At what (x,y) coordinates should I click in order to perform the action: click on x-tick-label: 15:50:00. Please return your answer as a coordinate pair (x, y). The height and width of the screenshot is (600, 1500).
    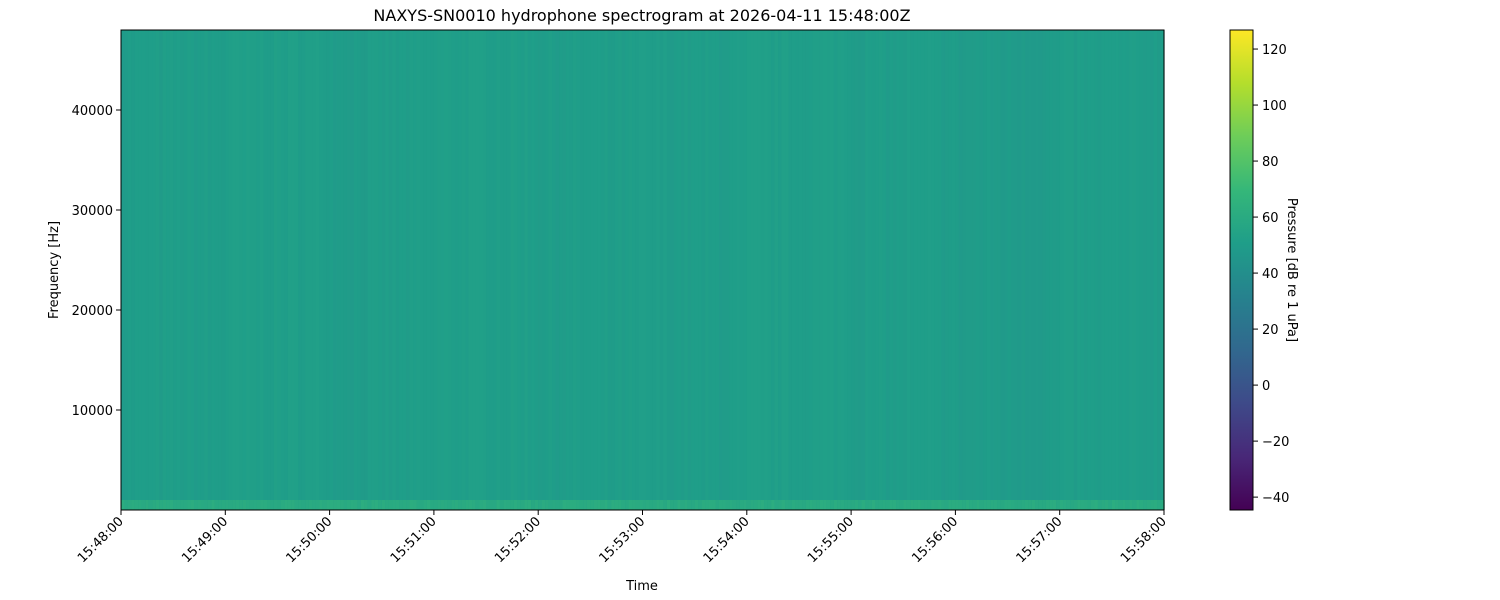
    Looking at the image, I should click on (310, 540).